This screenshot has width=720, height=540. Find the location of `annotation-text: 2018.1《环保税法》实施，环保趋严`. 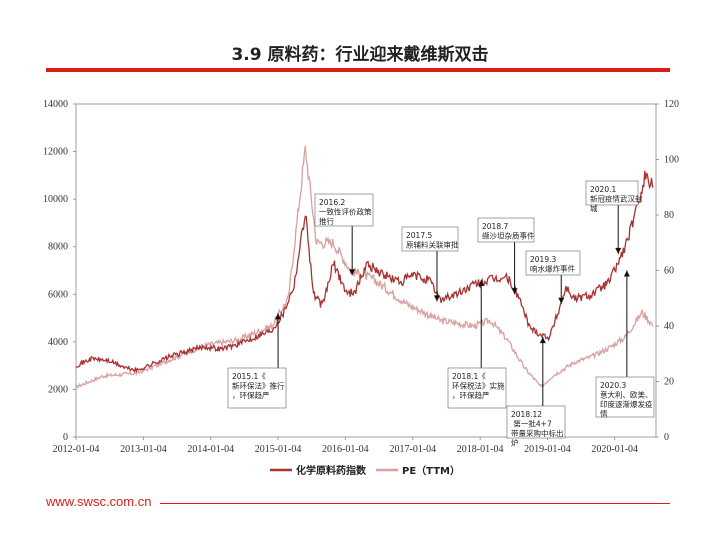

annotation-text: 2018.1《环保税法》实施，环保趋严 is located at coordinates (478, 386).